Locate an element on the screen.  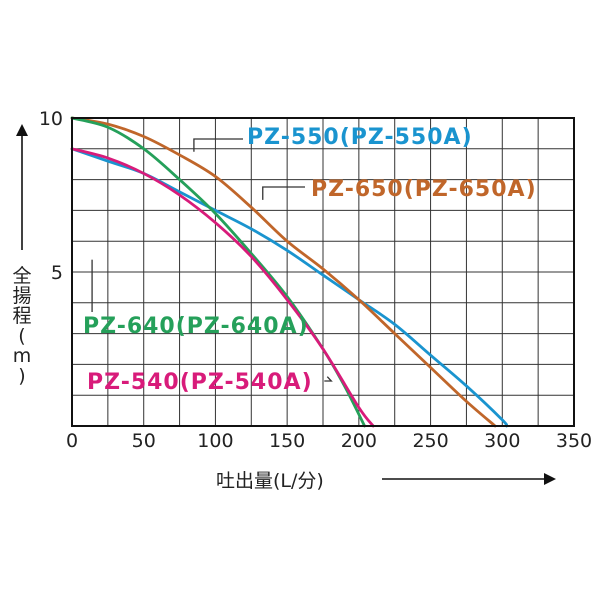
x-axis-label: 吐出量(L/分) is located at coordinates (270, 481).